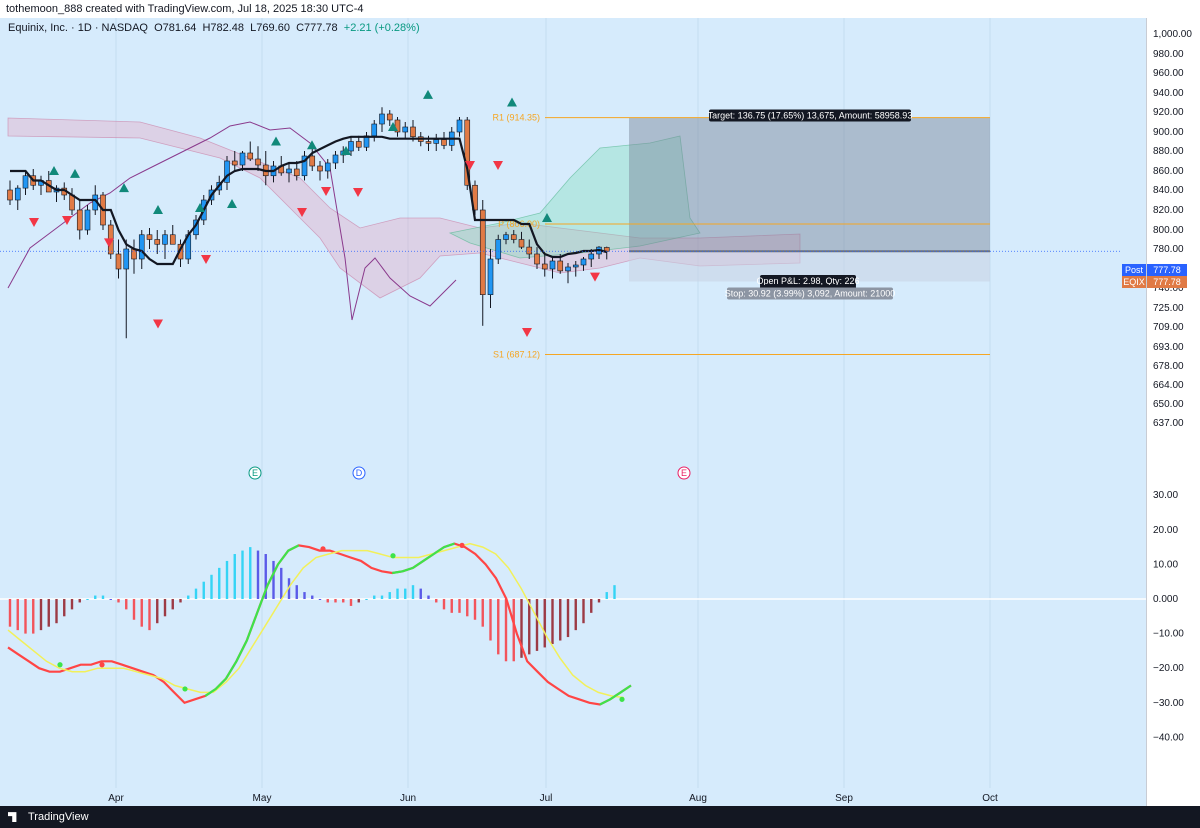 The width and height of the screenshot is (1200, 828). I want to click on low-value: L769.60, so click(270, 28).